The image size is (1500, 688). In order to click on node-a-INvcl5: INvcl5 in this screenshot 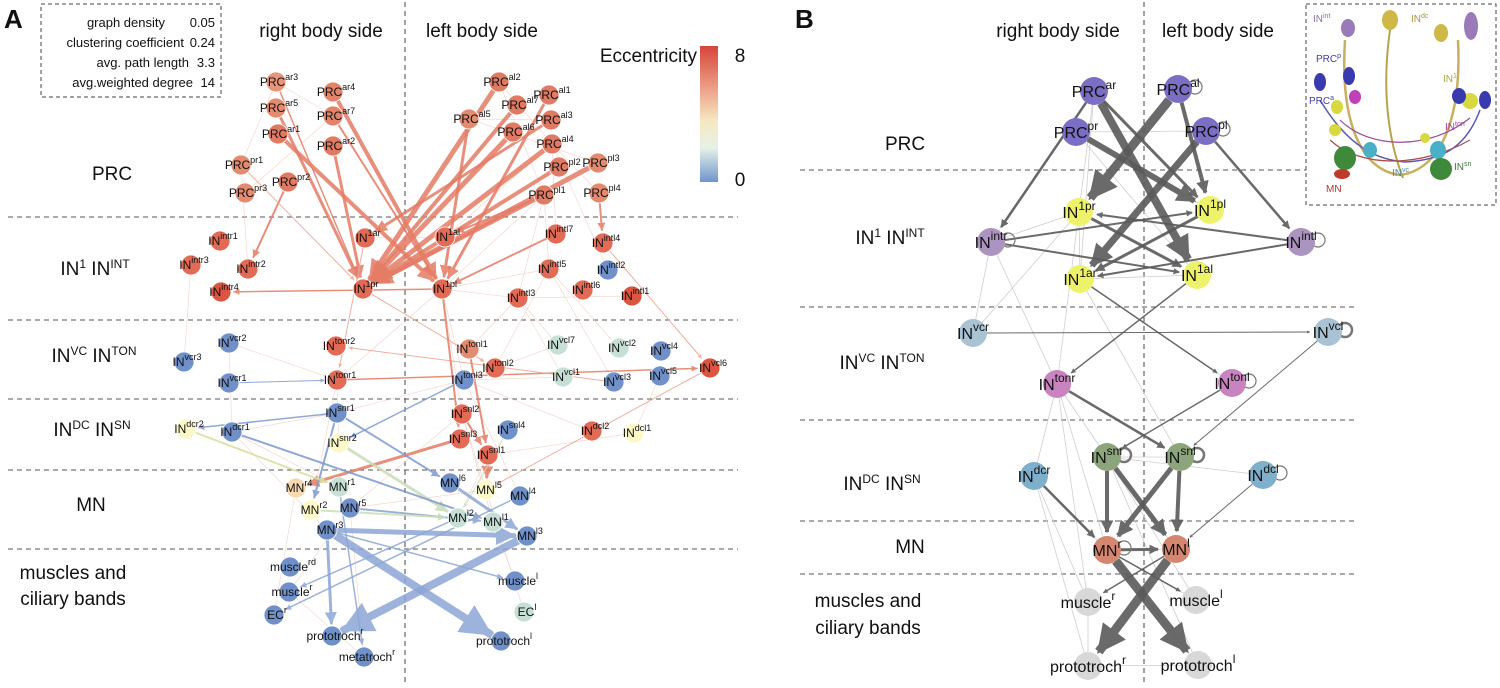, I will do `click(663, 376)`.